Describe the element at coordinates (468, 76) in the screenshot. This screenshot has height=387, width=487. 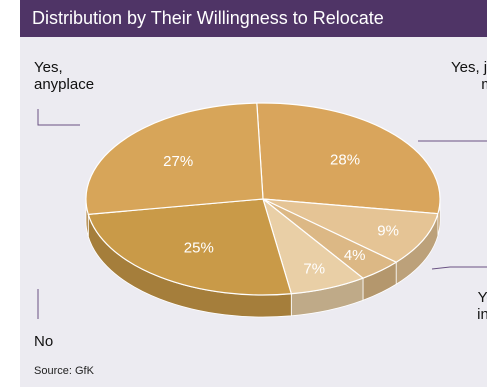
I see `label-yes-around-residence: Yes, just around my place of residence` at that location.